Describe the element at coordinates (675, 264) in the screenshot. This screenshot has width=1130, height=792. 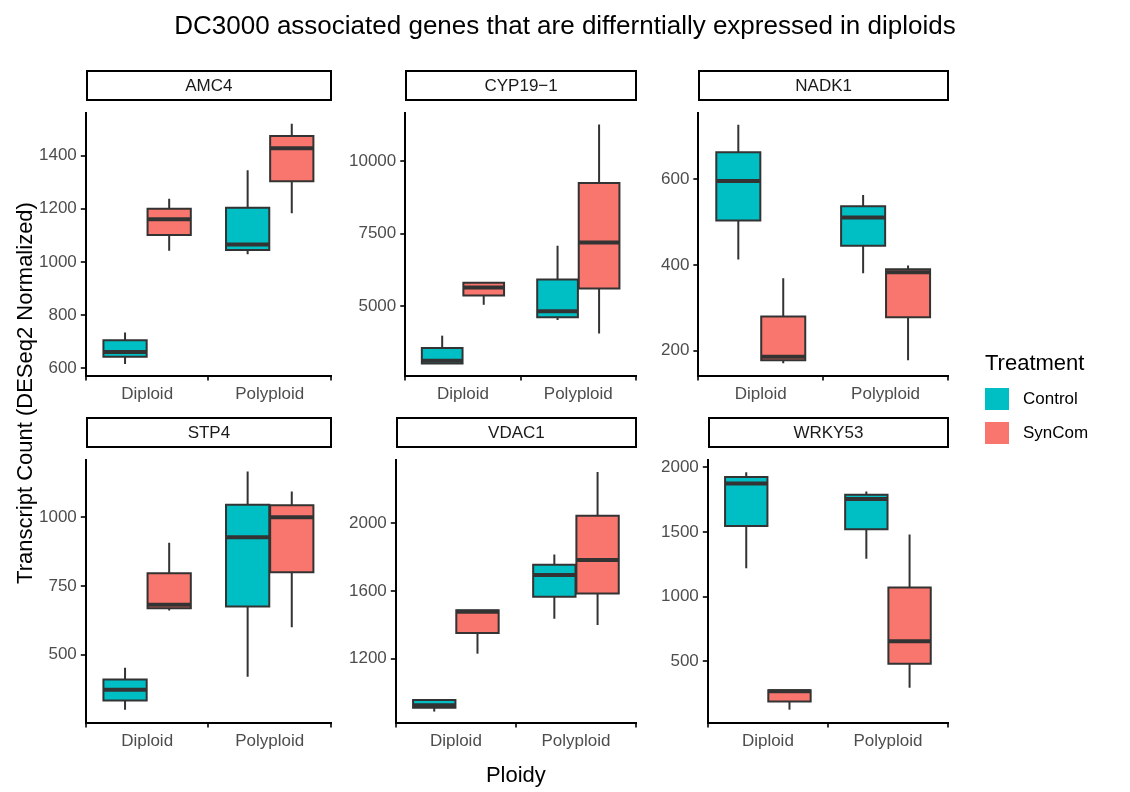
I see `y-tick-label: 400` at that location.